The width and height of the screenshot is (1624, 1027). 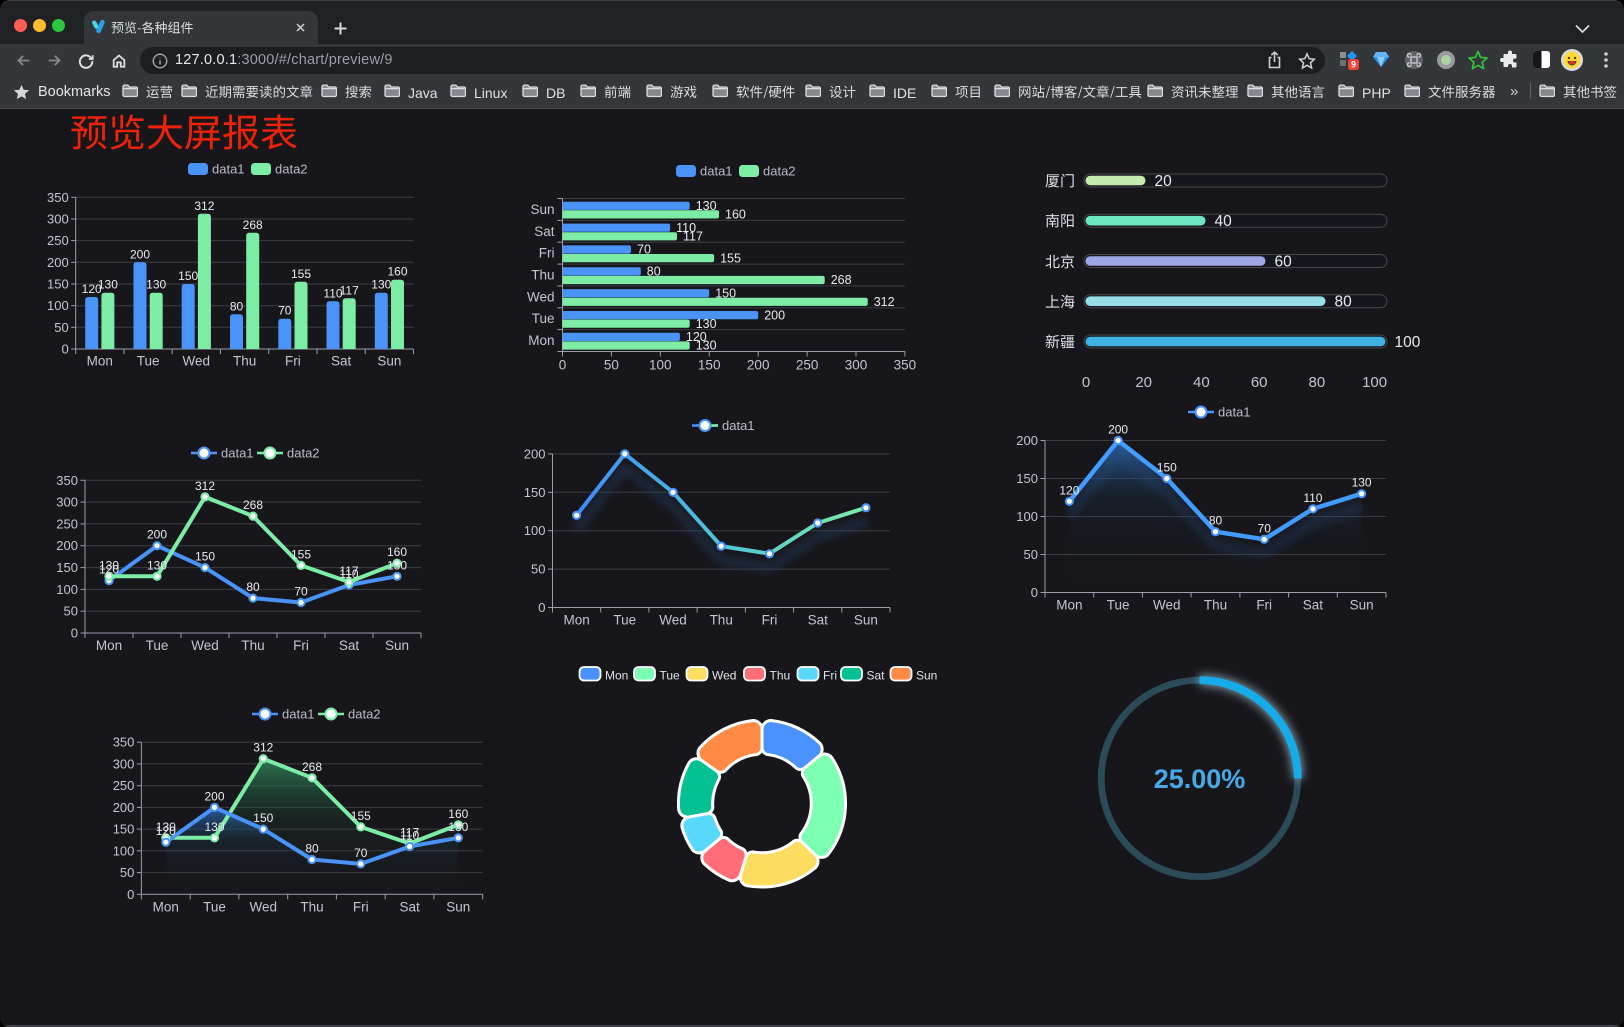 I want to click on svg-text: 9, so click(x=1353, y=65).